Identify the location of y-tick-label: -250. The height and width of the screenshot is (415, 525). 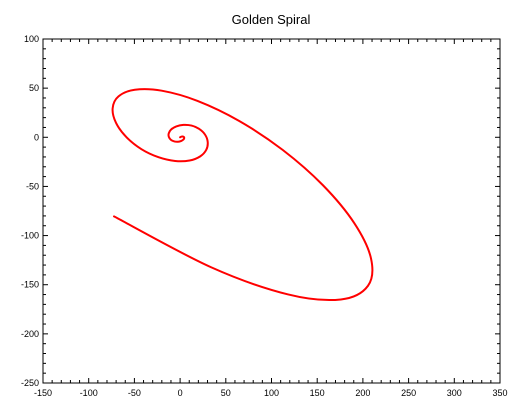
(30, 383).